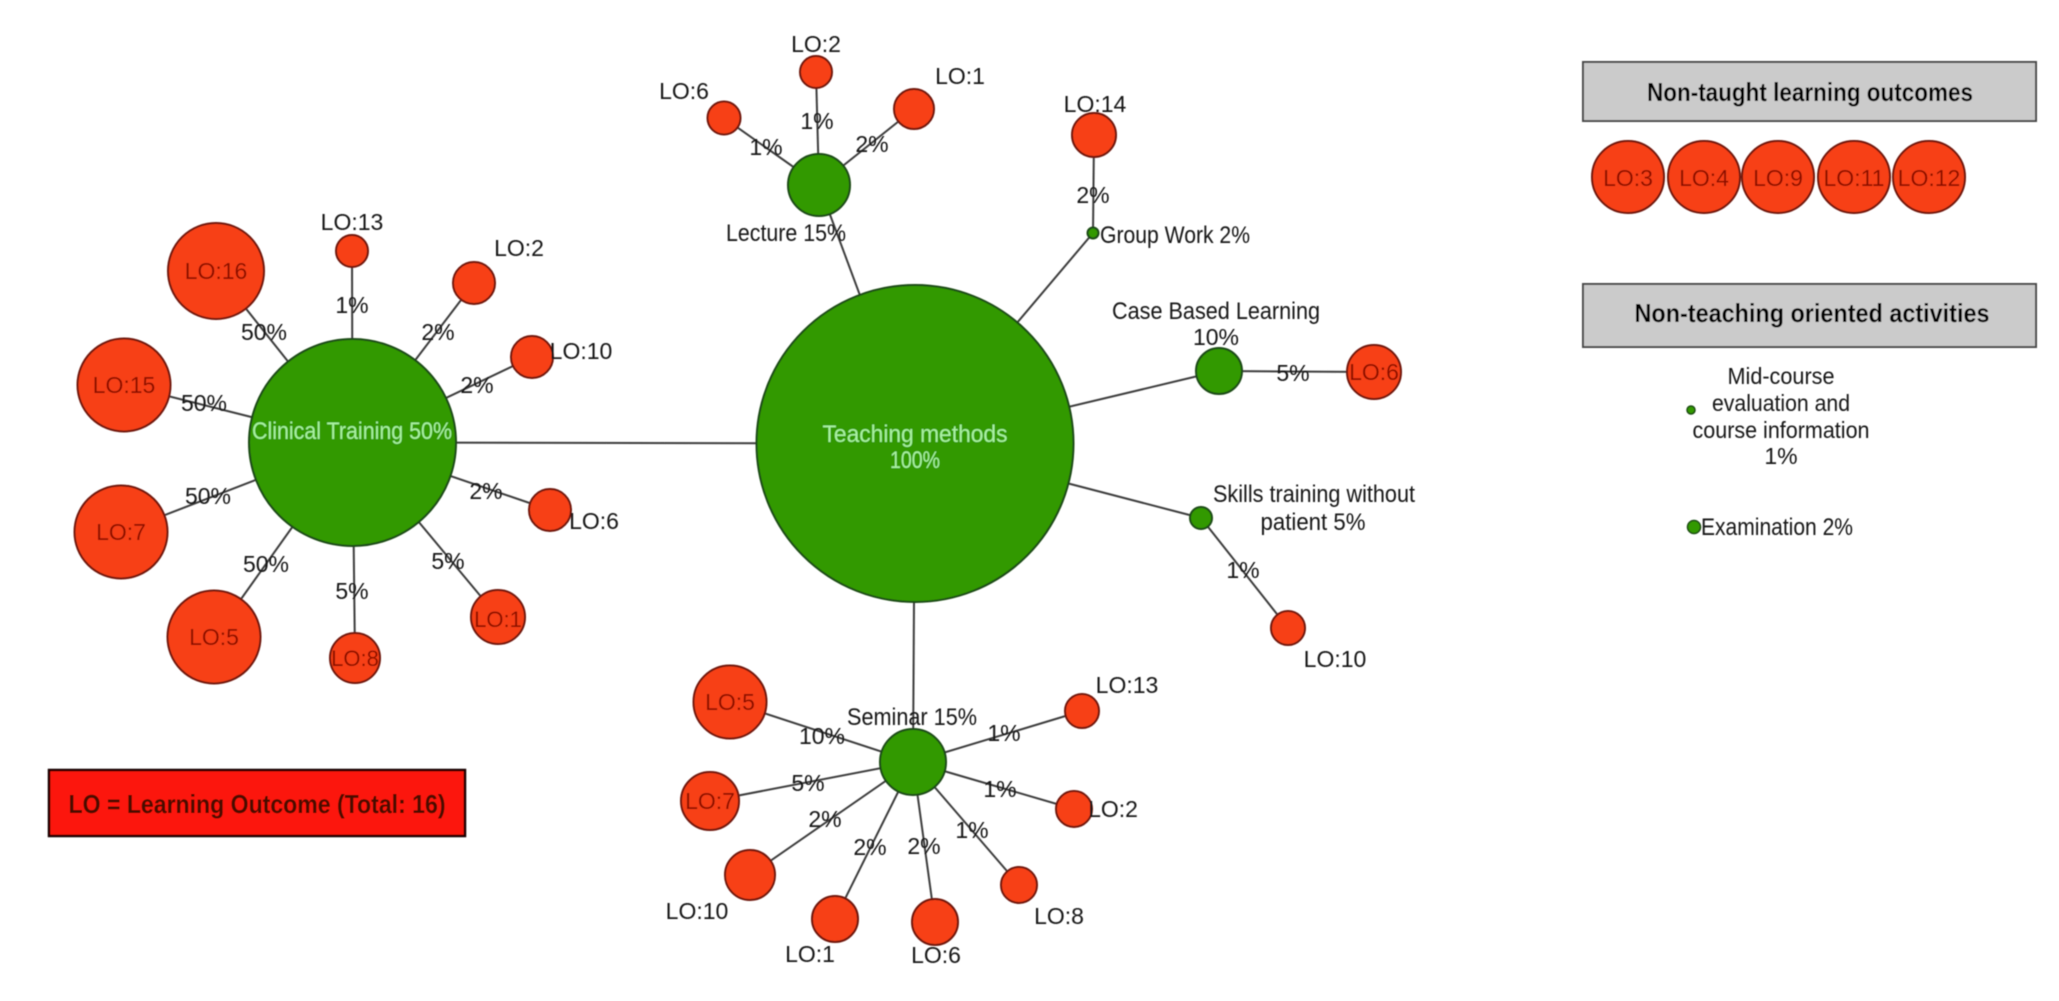 Image resolution: width=2059 pixels, height=1001 pixels. I want to click on svg-text: Examination 2%, so click(1777, 527).